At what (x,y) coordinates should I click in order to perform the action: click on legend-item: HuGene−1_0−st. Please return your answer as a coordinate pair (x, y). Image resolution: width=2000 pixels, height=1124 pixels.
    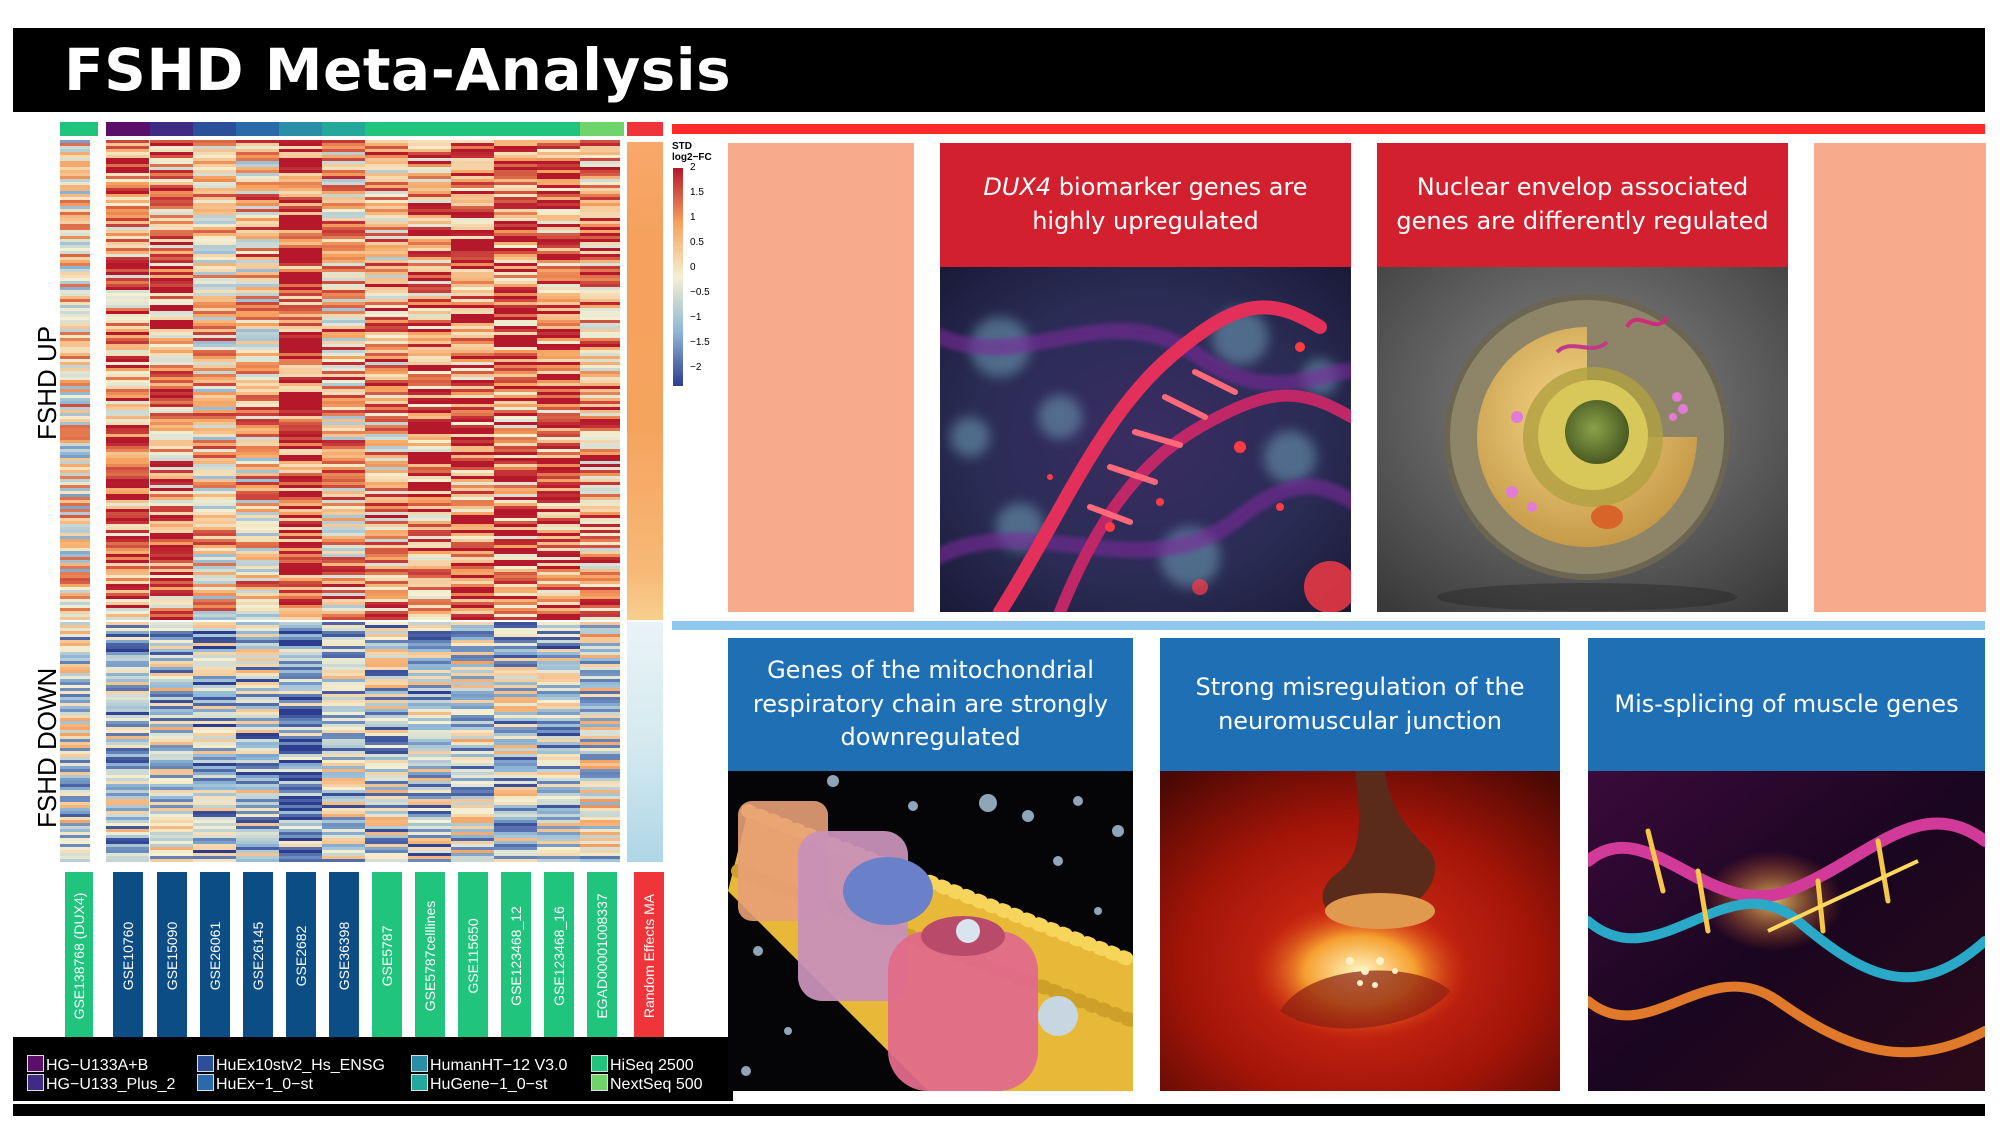
    Looking at the image, I should click on (479, 1084).